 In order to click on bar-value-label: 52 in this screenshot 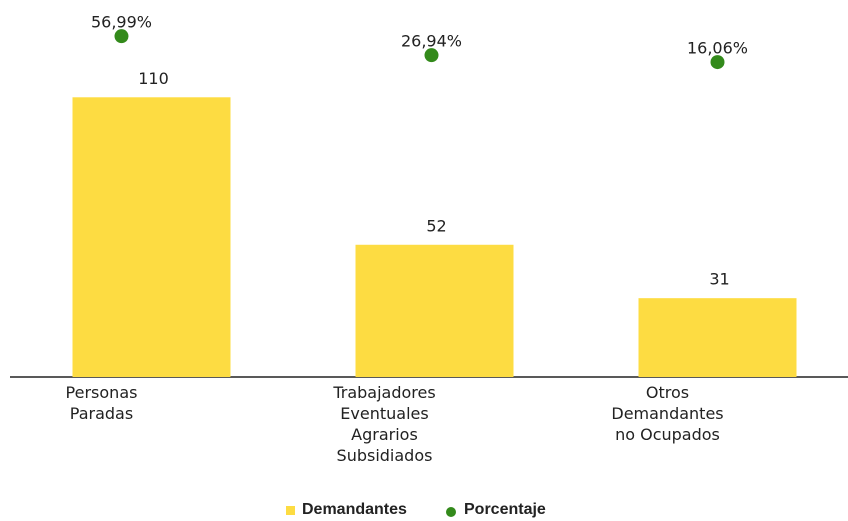, I will do `click(436, 225)`.